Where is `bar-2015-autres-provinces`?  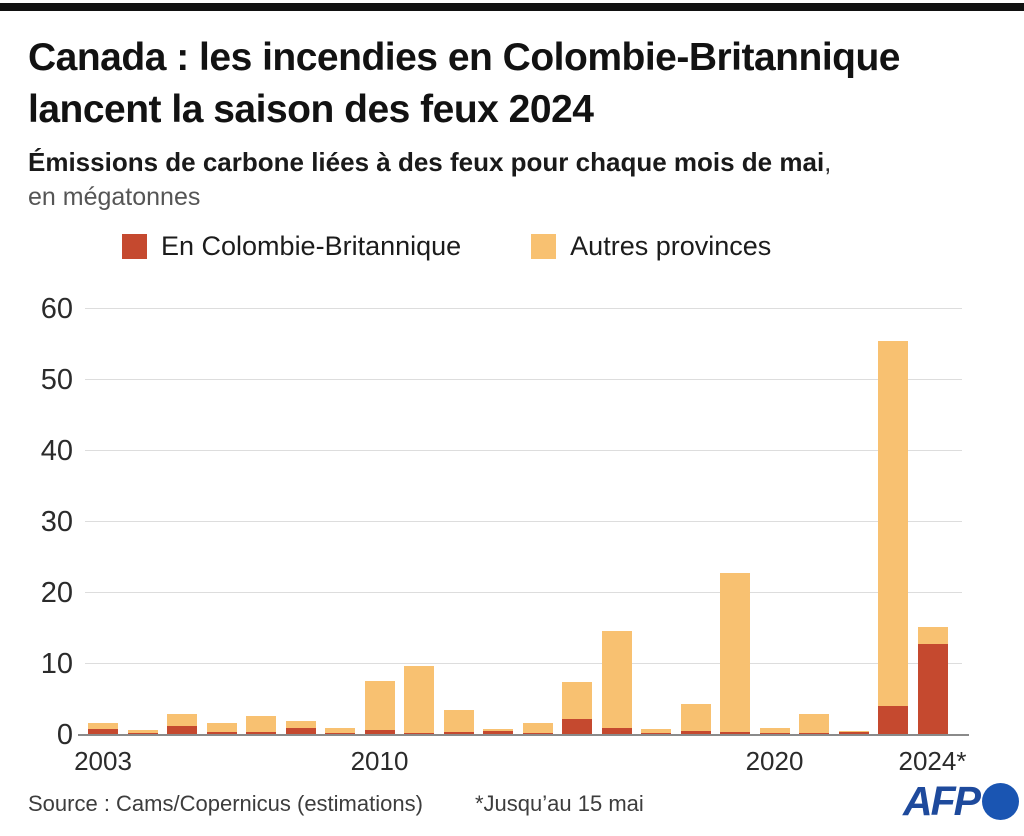
bar-2015-autres-provinces is located at coordinates (577, 700).